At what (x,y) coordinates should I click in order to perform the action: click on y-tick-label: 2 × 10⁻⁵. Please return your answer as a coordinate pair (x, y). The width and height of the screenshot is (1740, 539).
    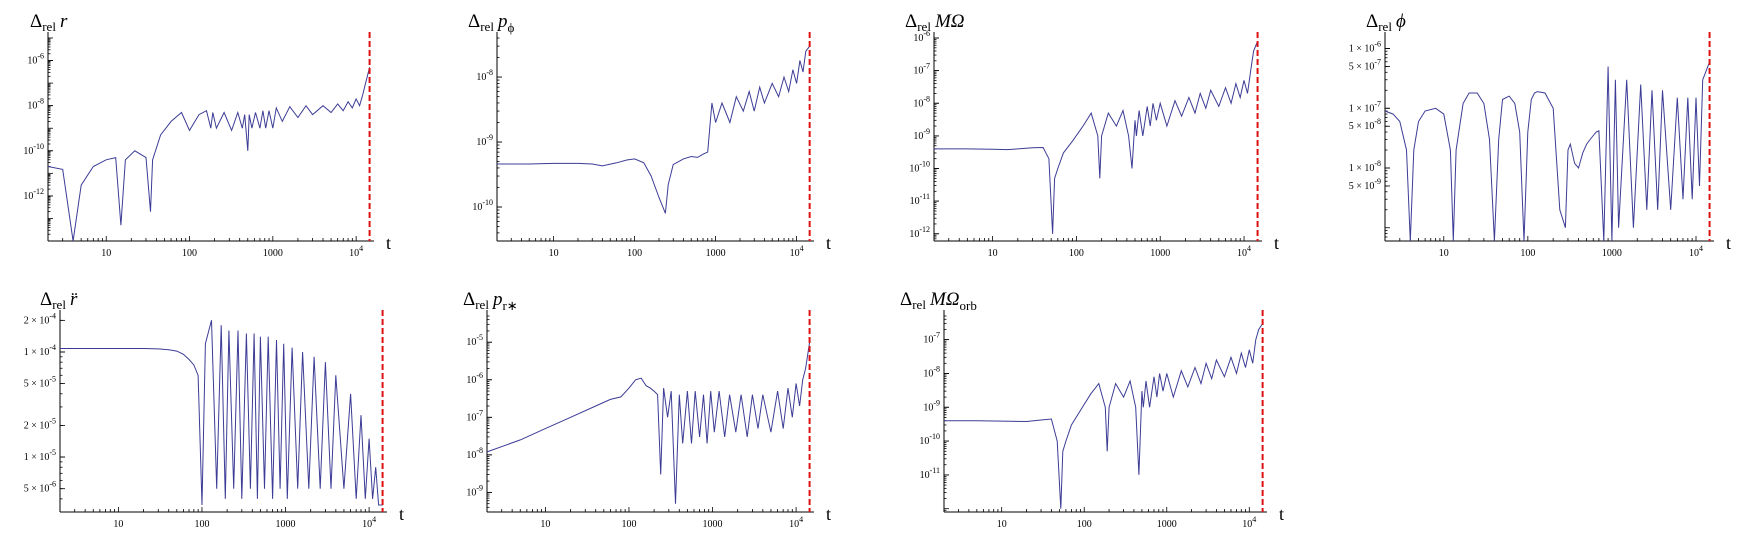
    Looking at the image, I should click on (40, 423).